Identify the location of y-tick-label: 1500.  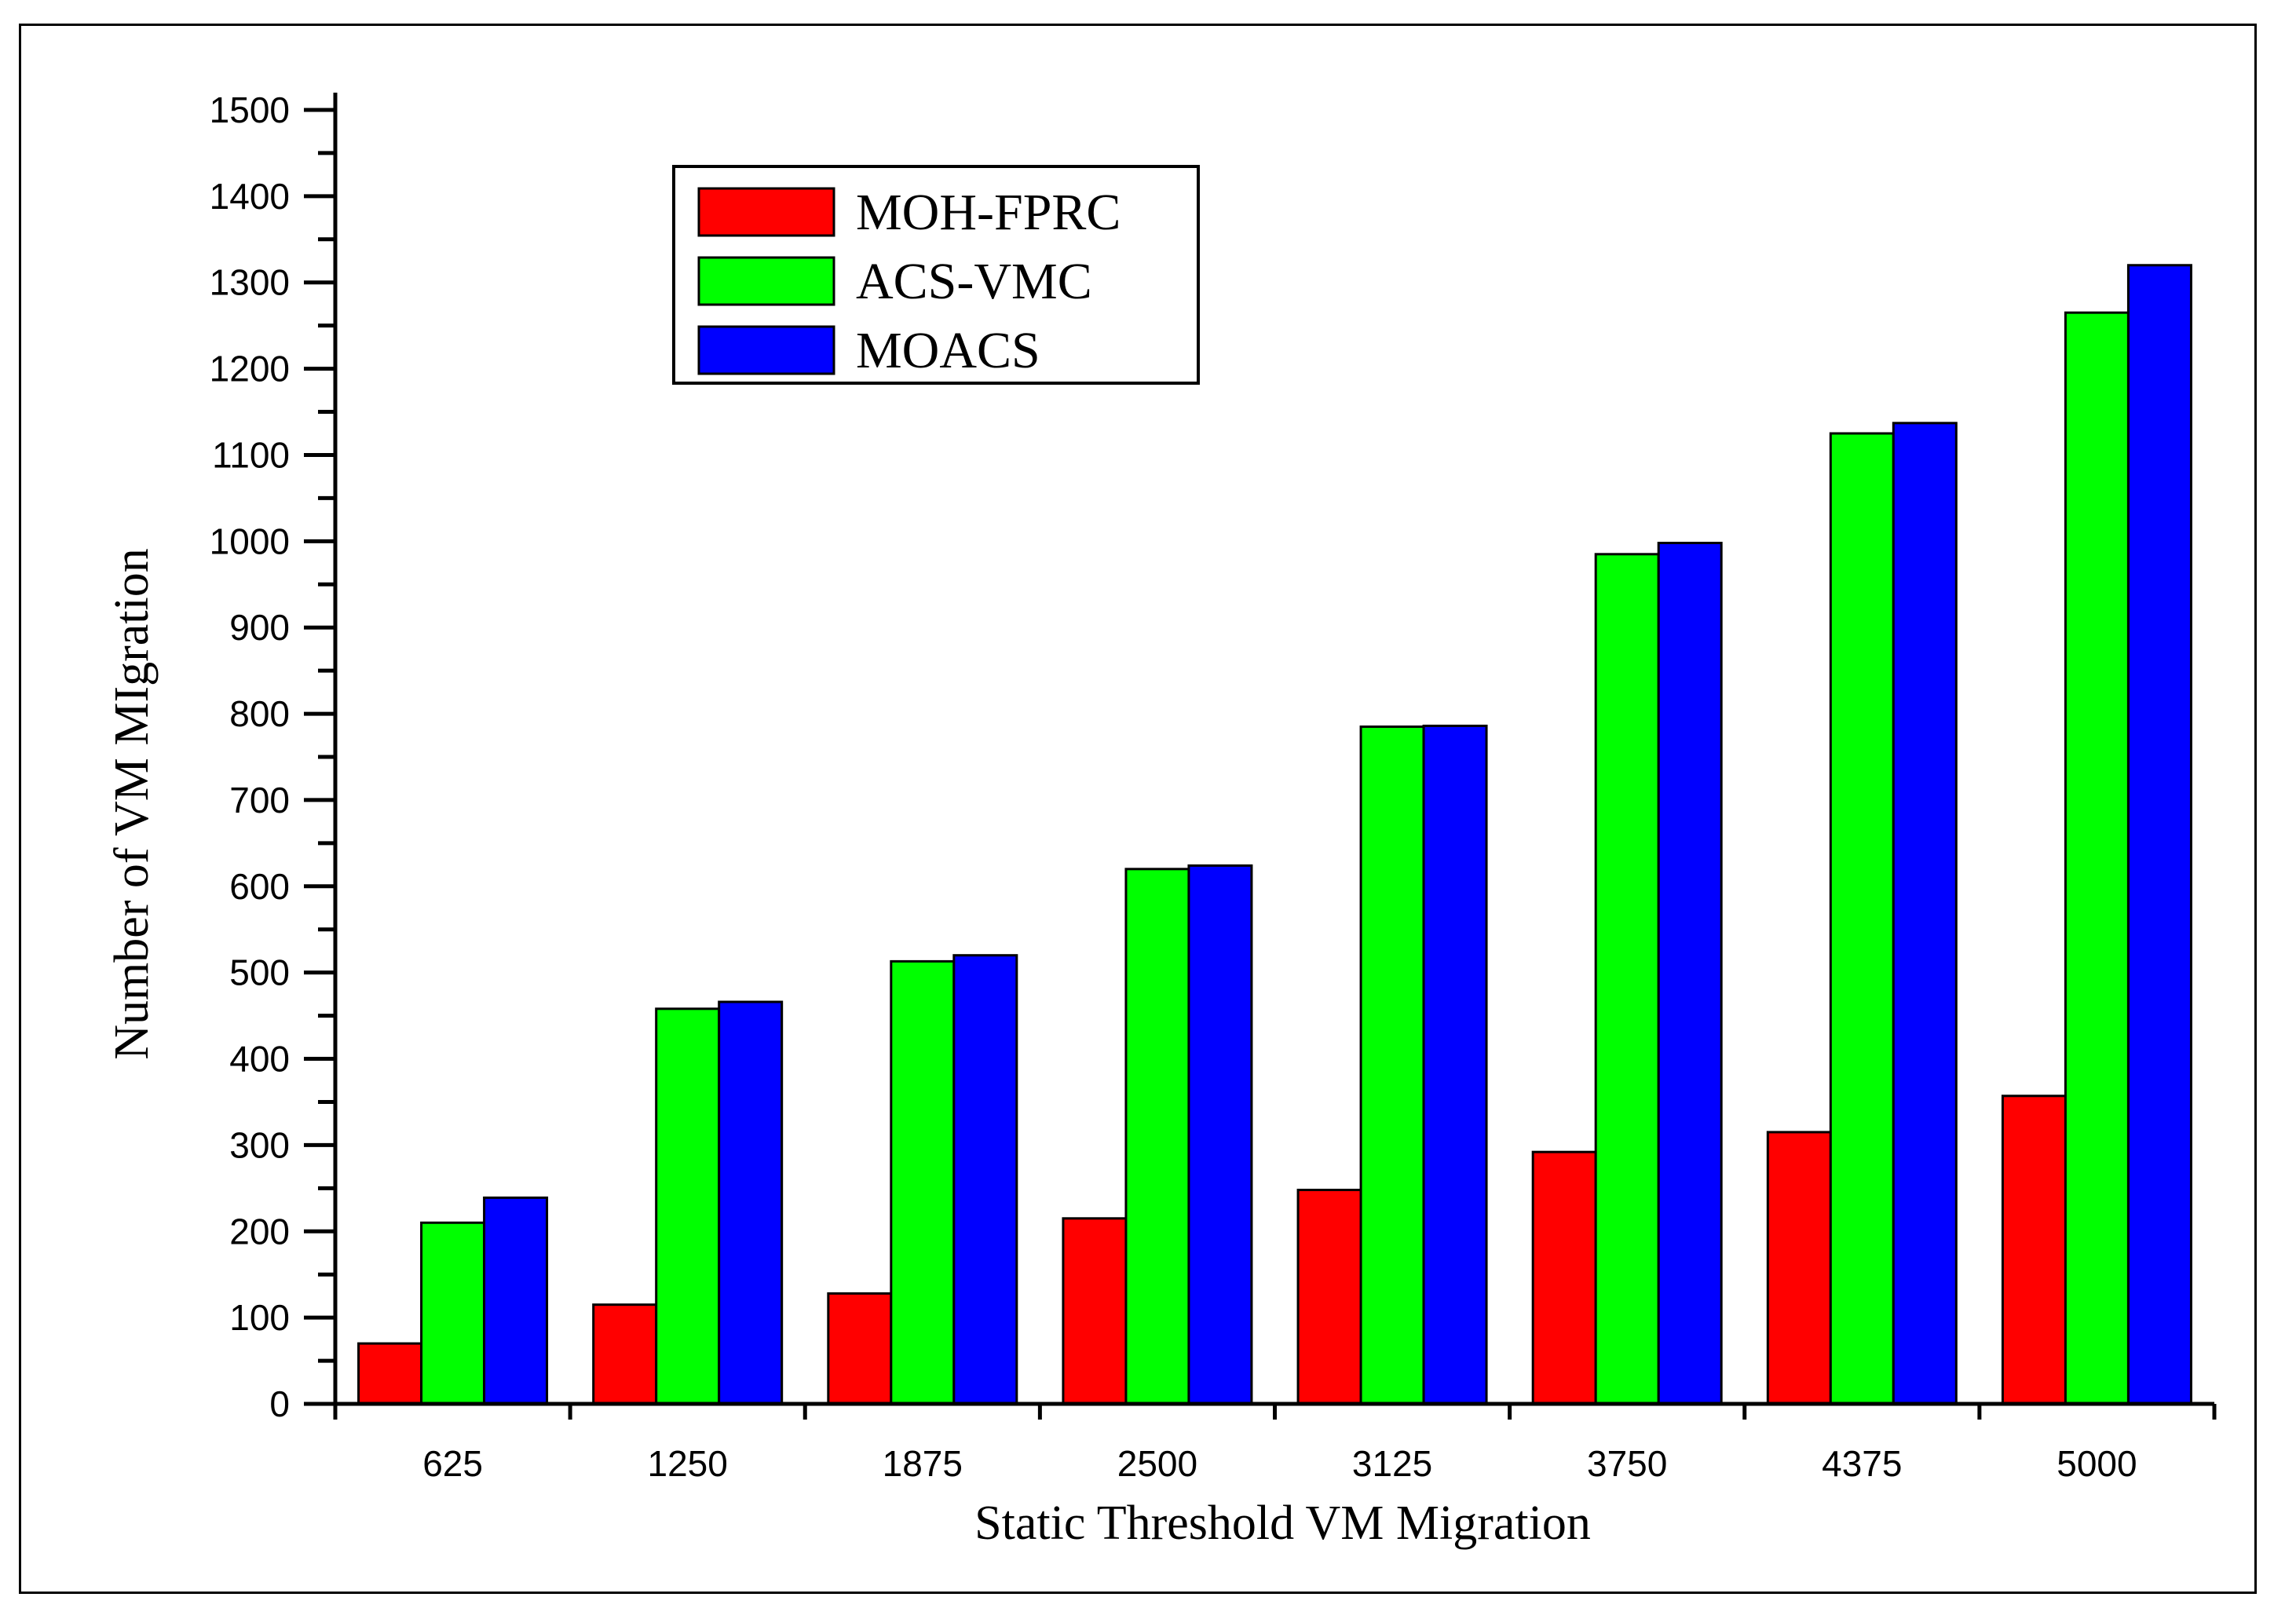
(250, 110).